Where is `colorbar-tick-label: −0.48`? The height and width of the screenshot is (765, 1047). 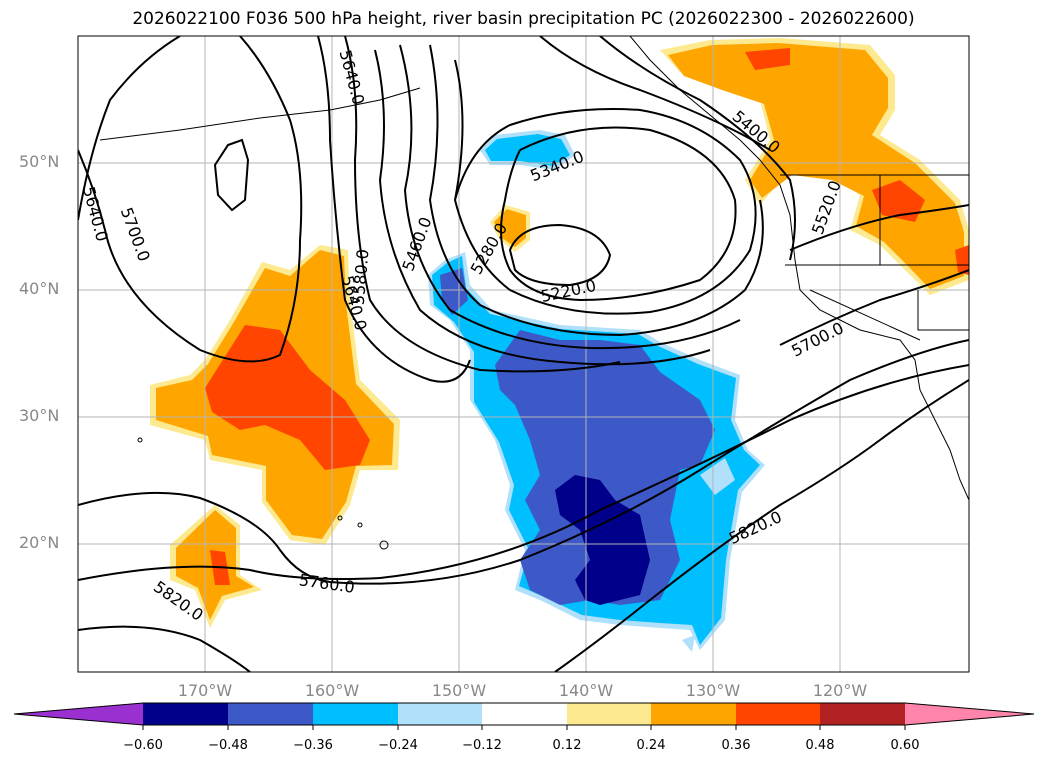 colorbar-tick-label: −0.48 is located at coordinates (228, 745).